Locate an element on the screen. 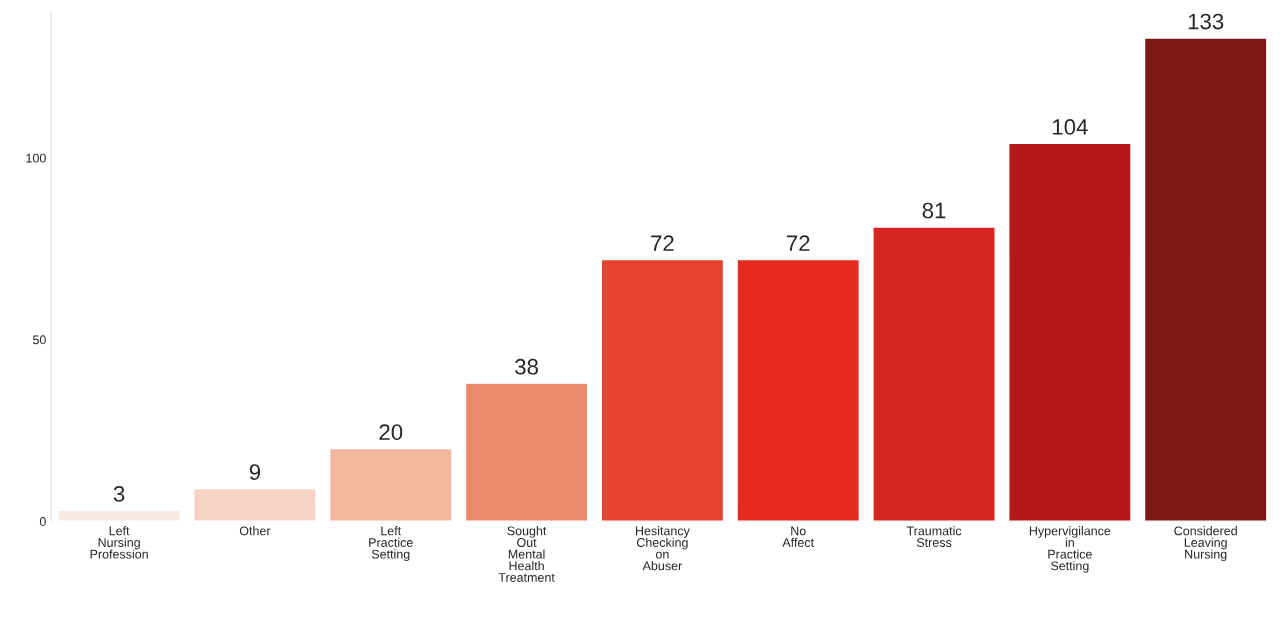 Image resolution: width=1280 pixels, height=628 pixels. data-label: 3 is located at coordinates (119, 494).